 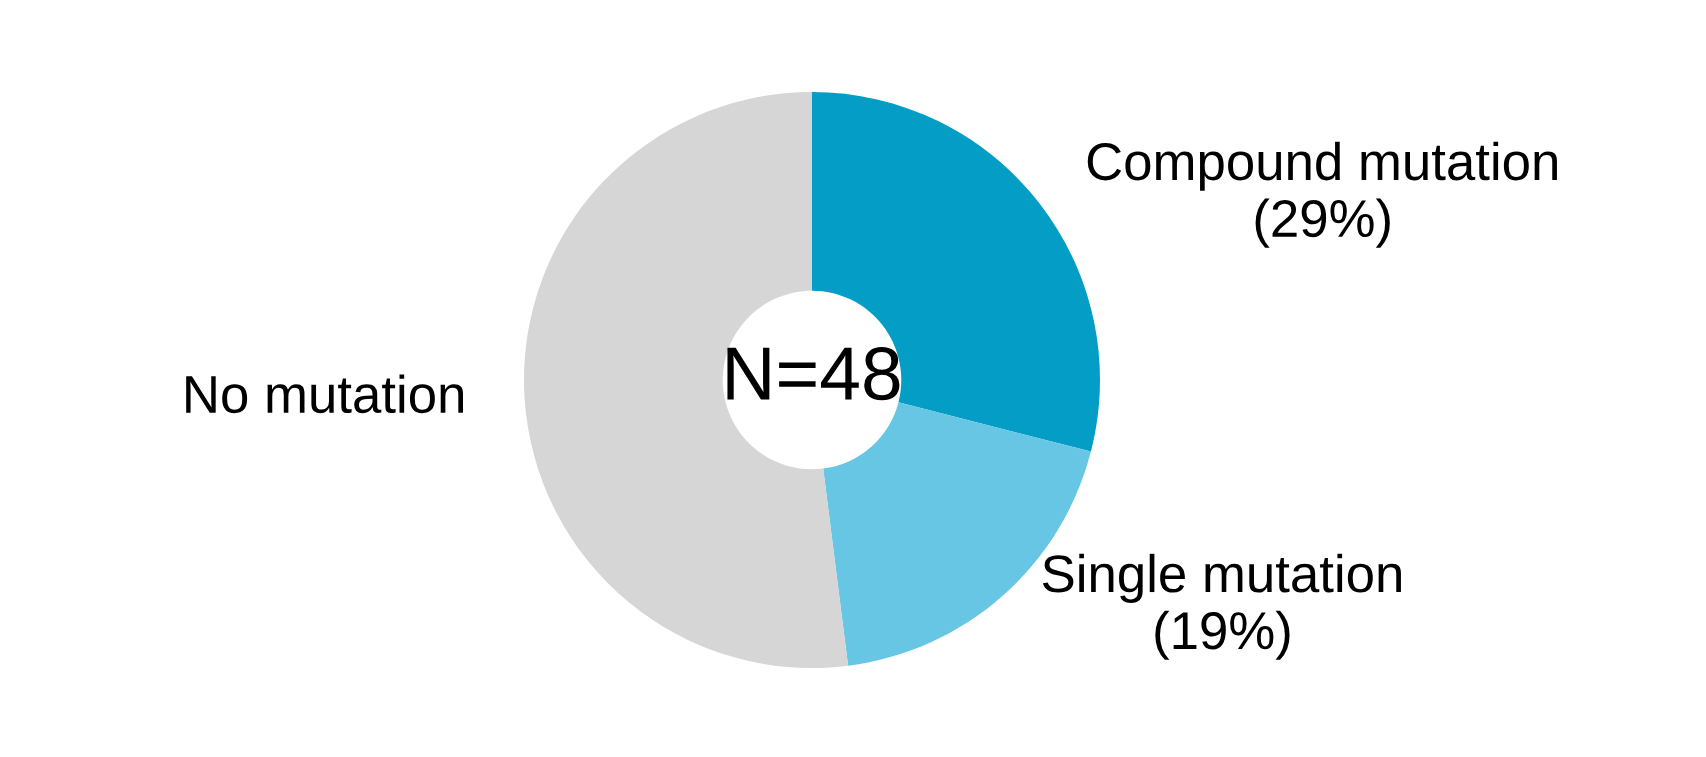 I want to click on data-label: (19%), so click(x=1222, y=635).